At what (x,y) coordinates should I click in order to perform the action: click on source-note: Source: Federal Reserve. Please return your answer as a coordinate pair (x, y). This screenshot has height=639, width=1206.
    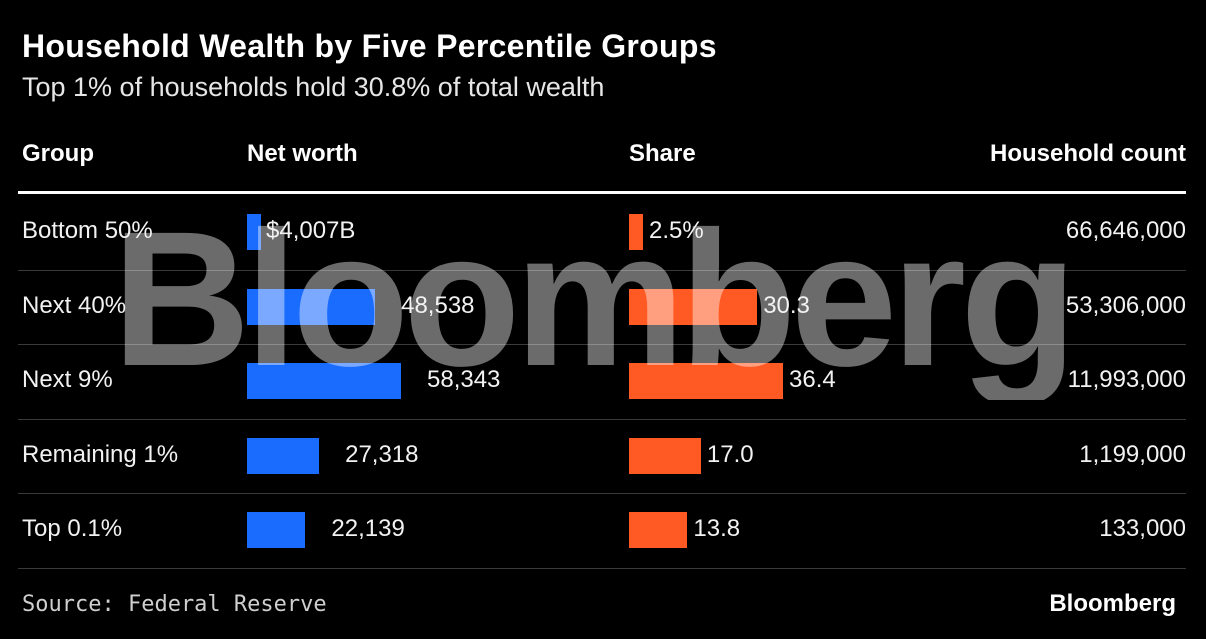
    Looking at the image, I should click on (174, 604).